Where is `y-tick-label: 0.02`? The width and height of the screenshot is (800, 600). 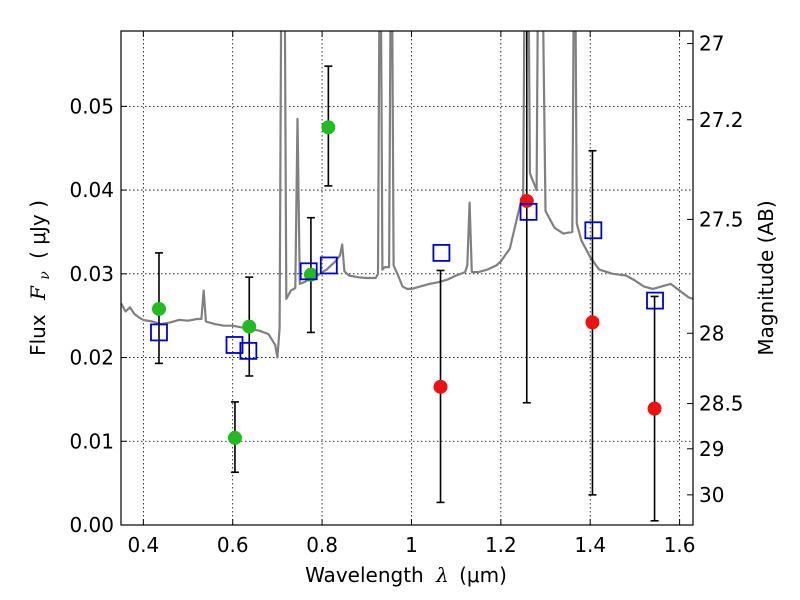 y-tick-label: 0.02 is located at coordinates (91, 358).